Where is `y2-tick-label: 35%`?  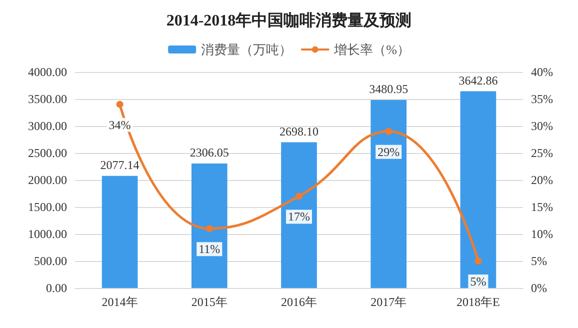
y2-tick-label: 35% is located at coordinates (542, 99).